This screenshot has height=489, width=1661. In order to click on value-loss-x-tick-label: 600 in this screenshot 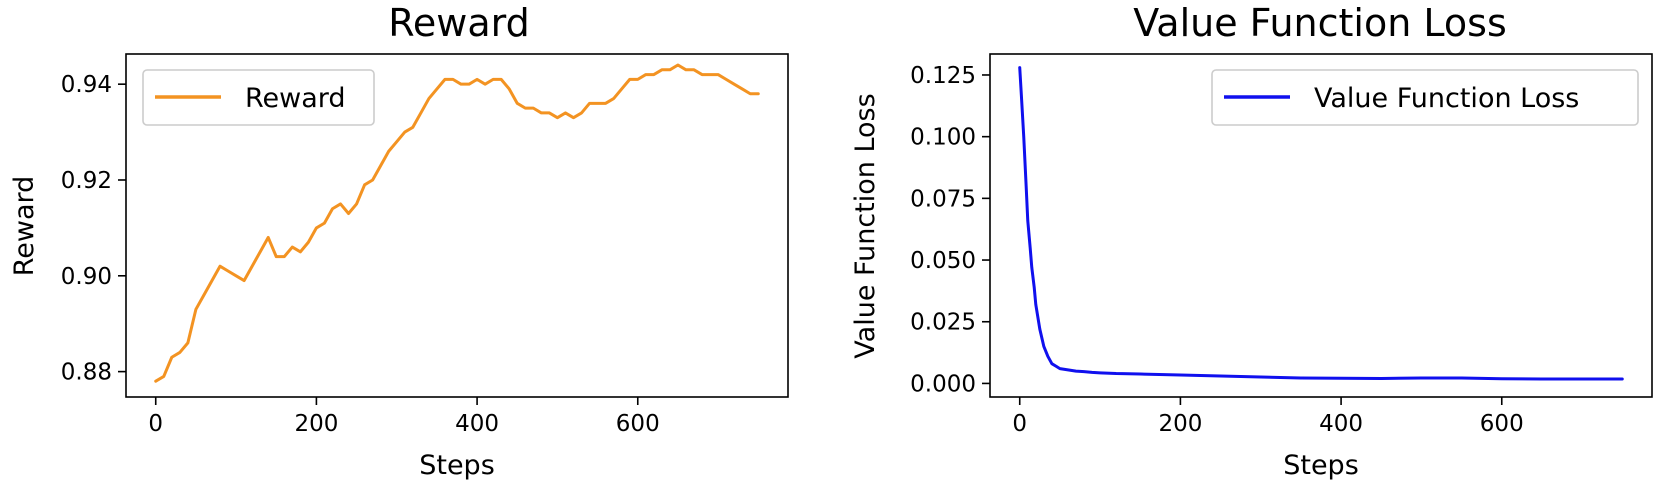, I will do `click(1502, 424)`.